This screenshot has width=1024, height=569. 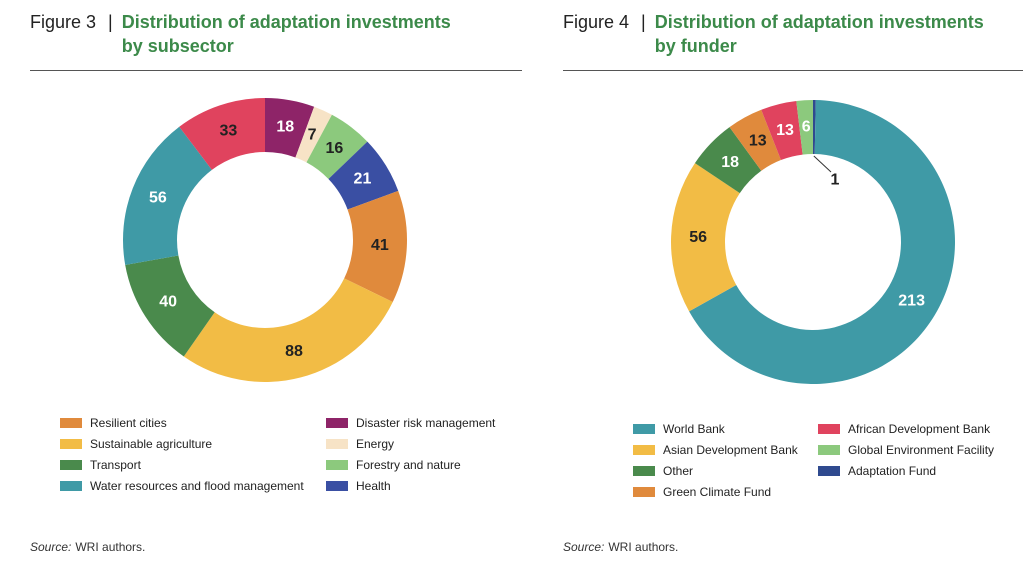 I want to click on slice-label-energy: 7, so click(x=312, y=135).